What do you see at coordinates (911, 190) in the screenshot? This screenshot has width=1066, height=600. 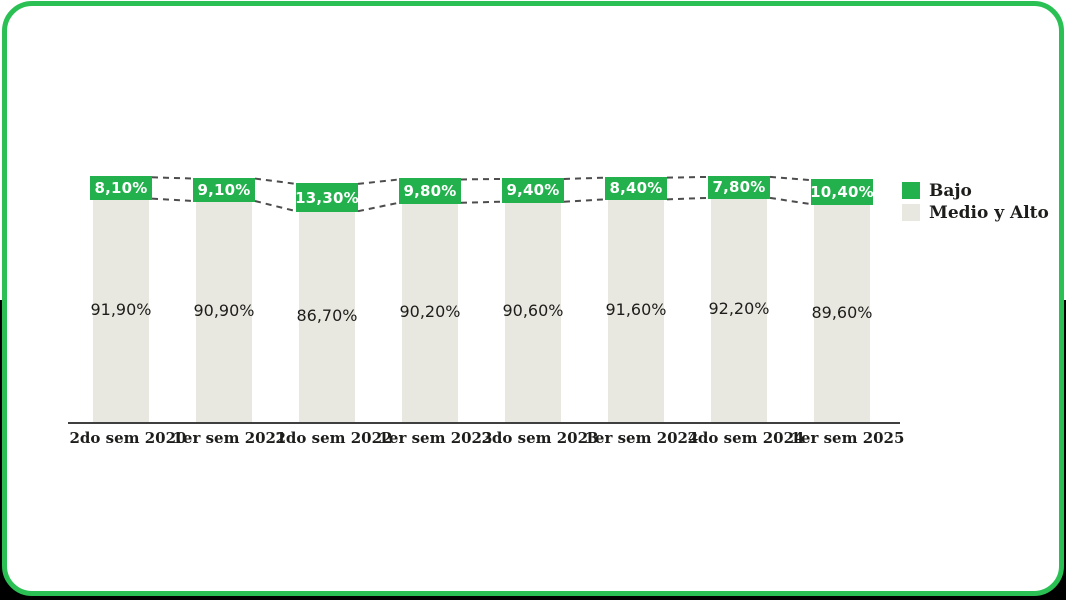 I see `legend-swatch-bajo` at bounding box center [911, 190].